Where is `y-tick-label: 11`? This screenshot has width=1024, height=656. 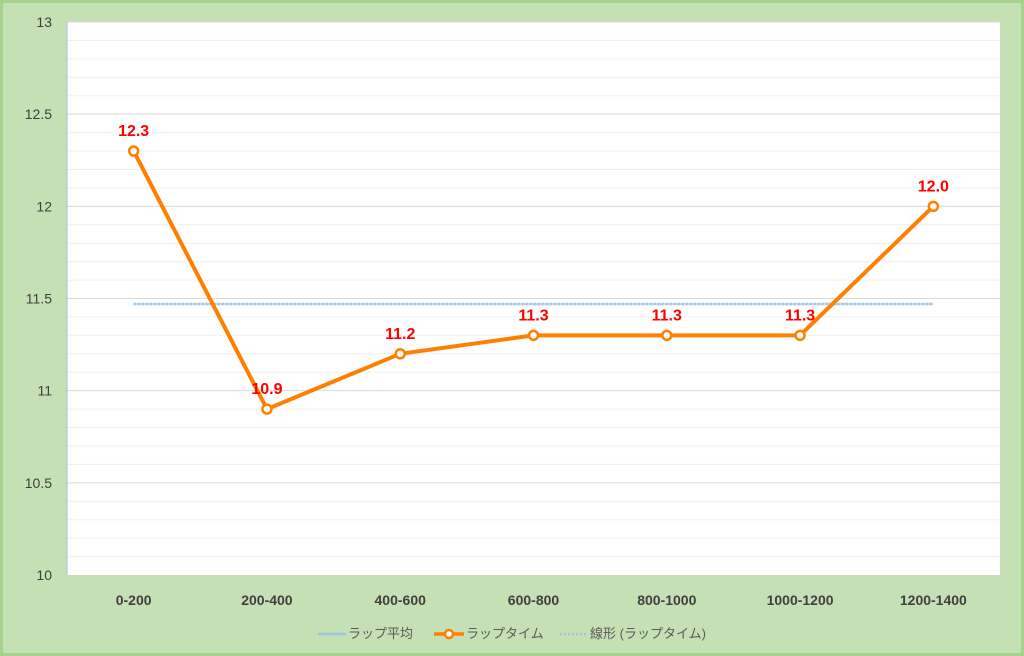 y-tick-label: 11 is located at coordinates (44, 391).